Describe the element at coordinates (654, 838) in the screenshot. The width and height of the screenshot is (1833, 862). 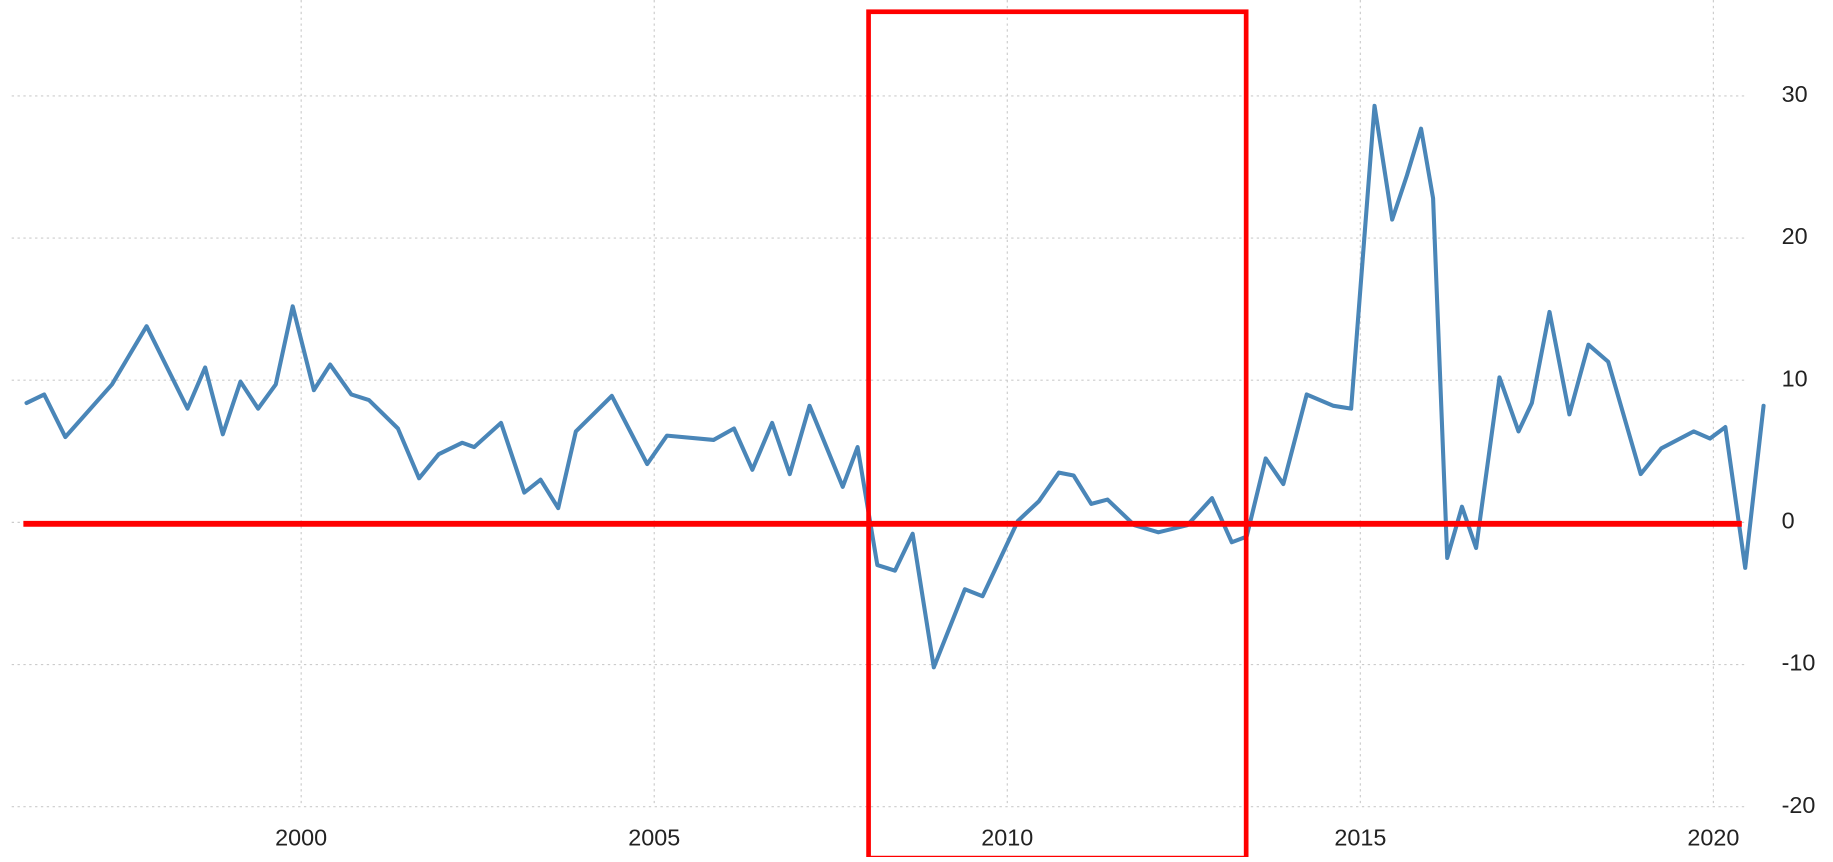
I see `x-tick-label: 2005` at that location.